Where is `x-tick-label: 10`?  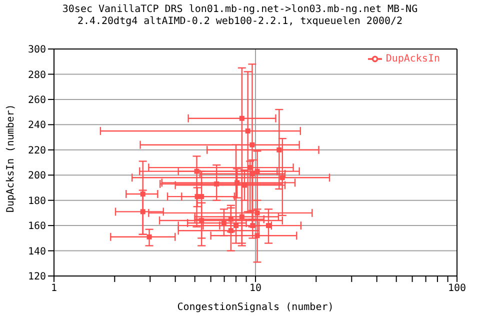 x-tick-label: 10 is located at coordinates (255, 288).